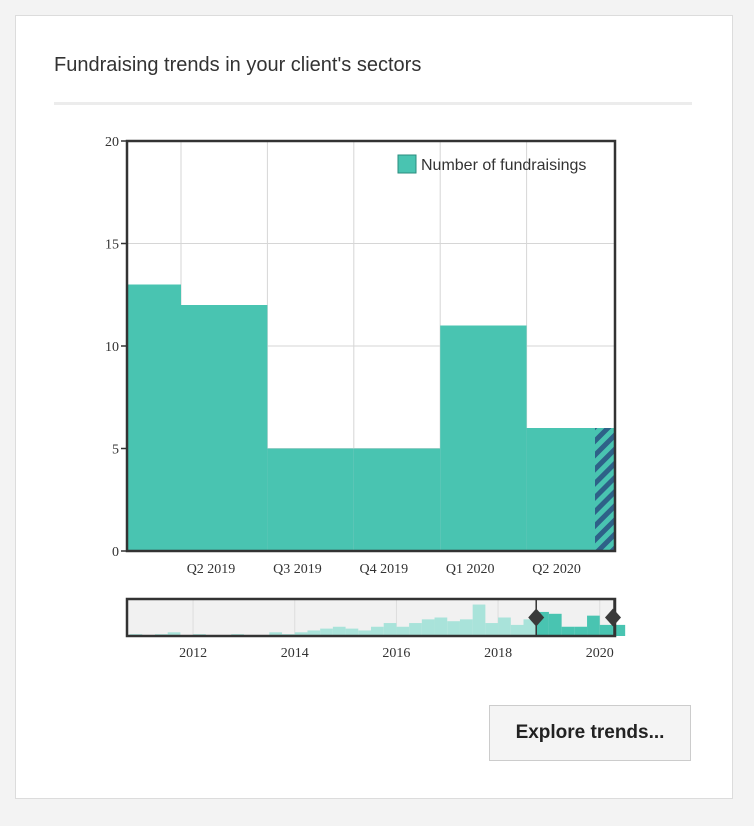  Describe the element at coordinates (112, 142) in the screenshot. I see `y-tick-label: 20` at that location.